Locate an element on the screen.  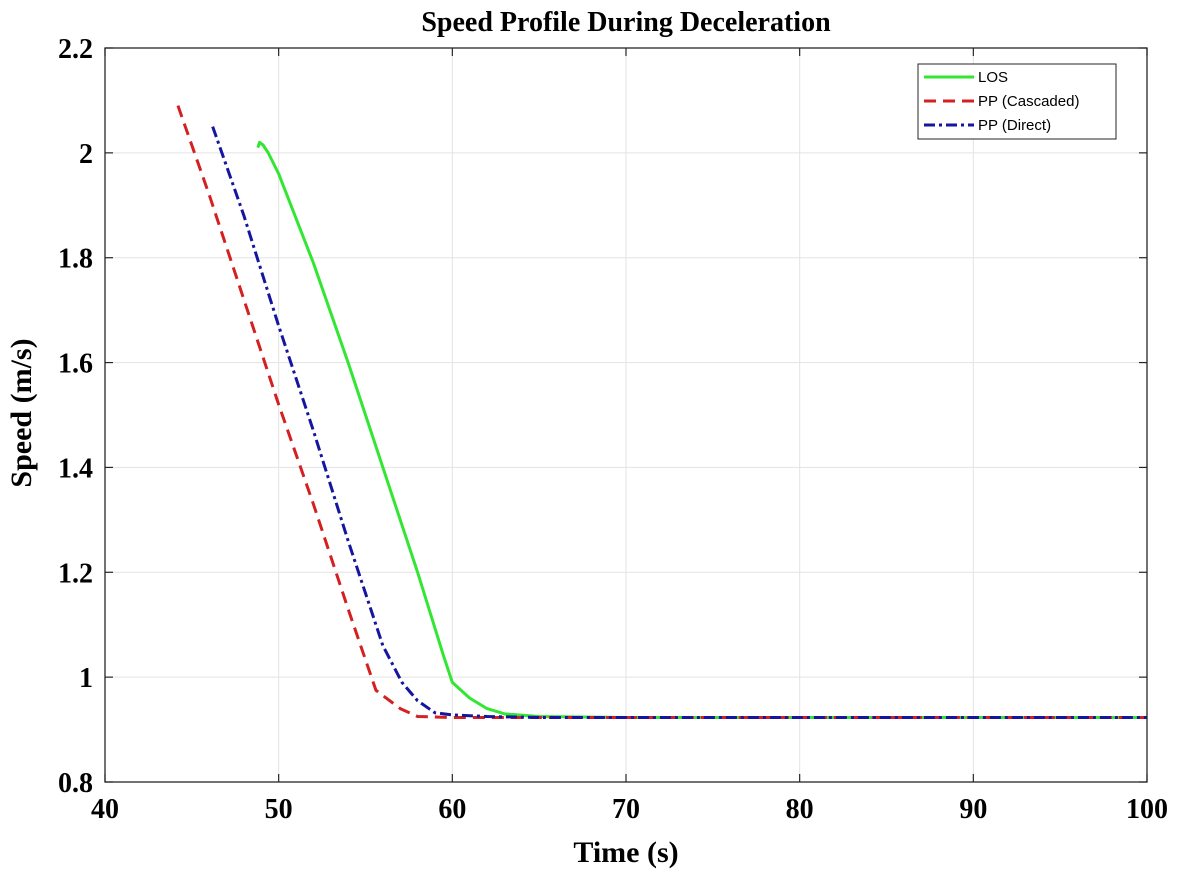
y-tick-label: 1.6 is located at coordinates (75, 364).